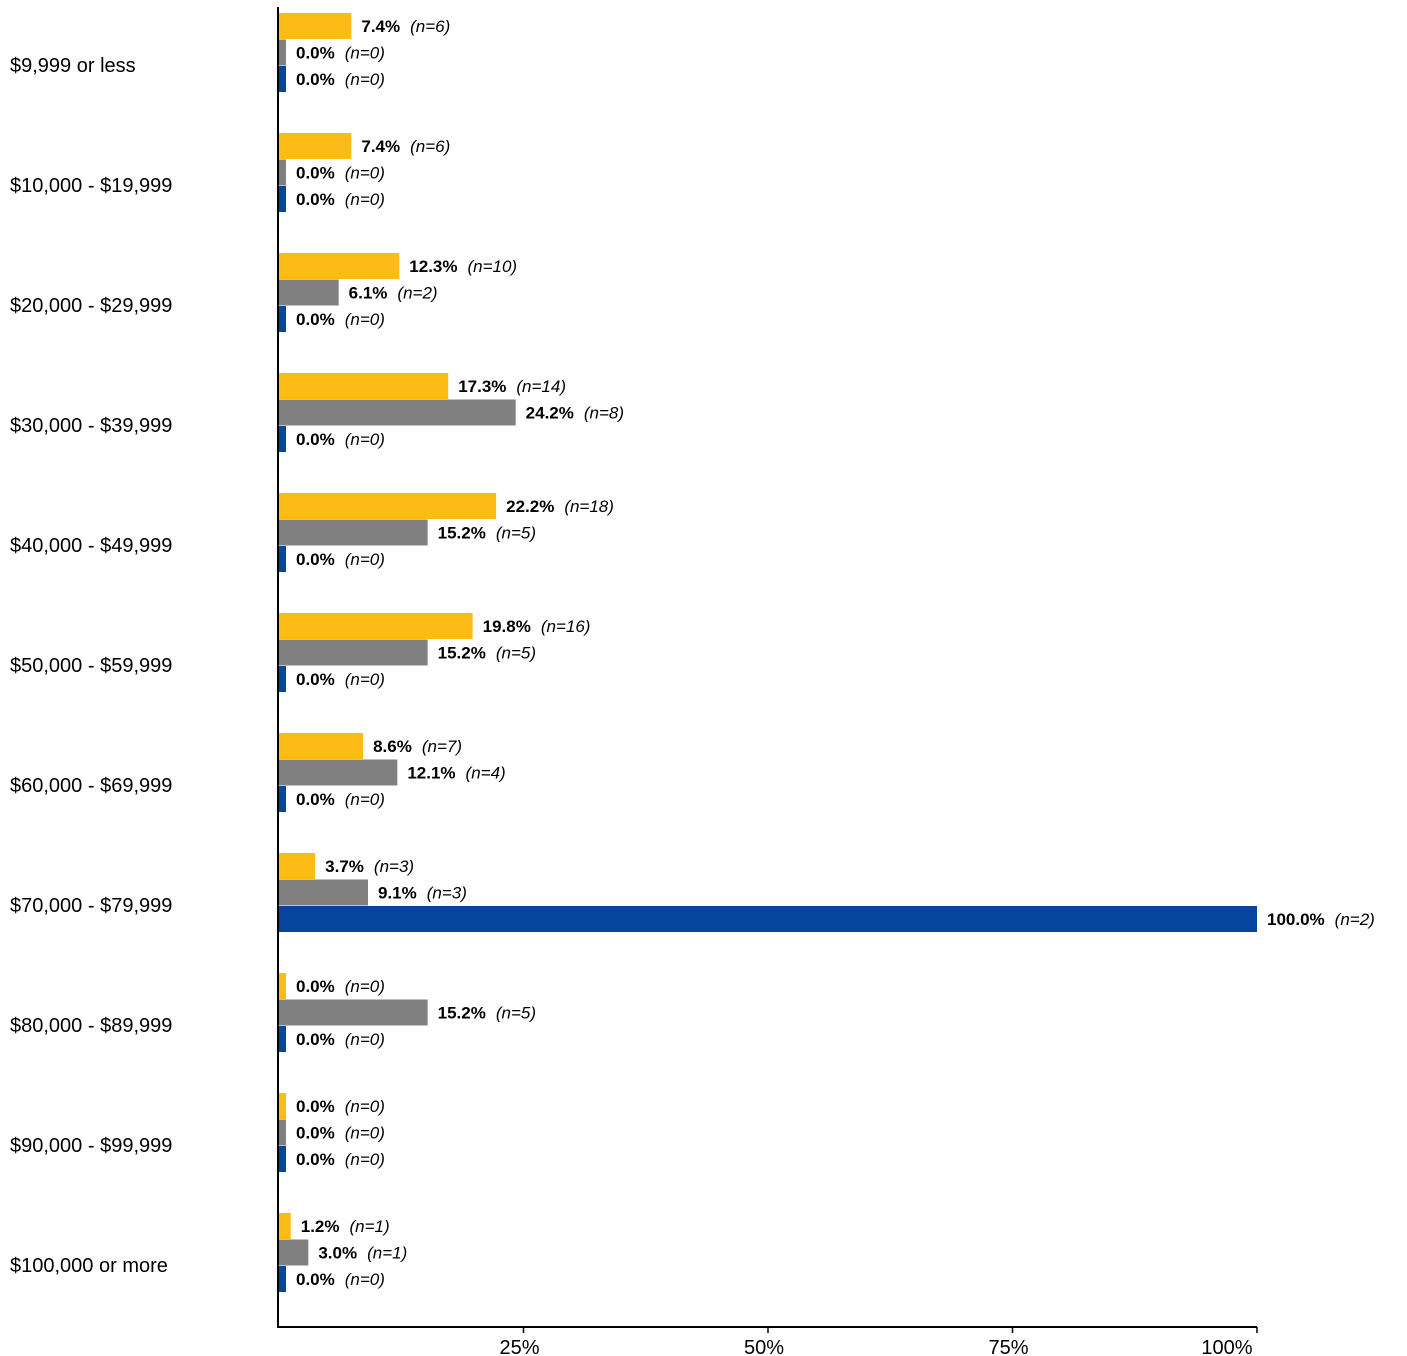  I want to click on value-label: 6.1%, so click(368, 293).